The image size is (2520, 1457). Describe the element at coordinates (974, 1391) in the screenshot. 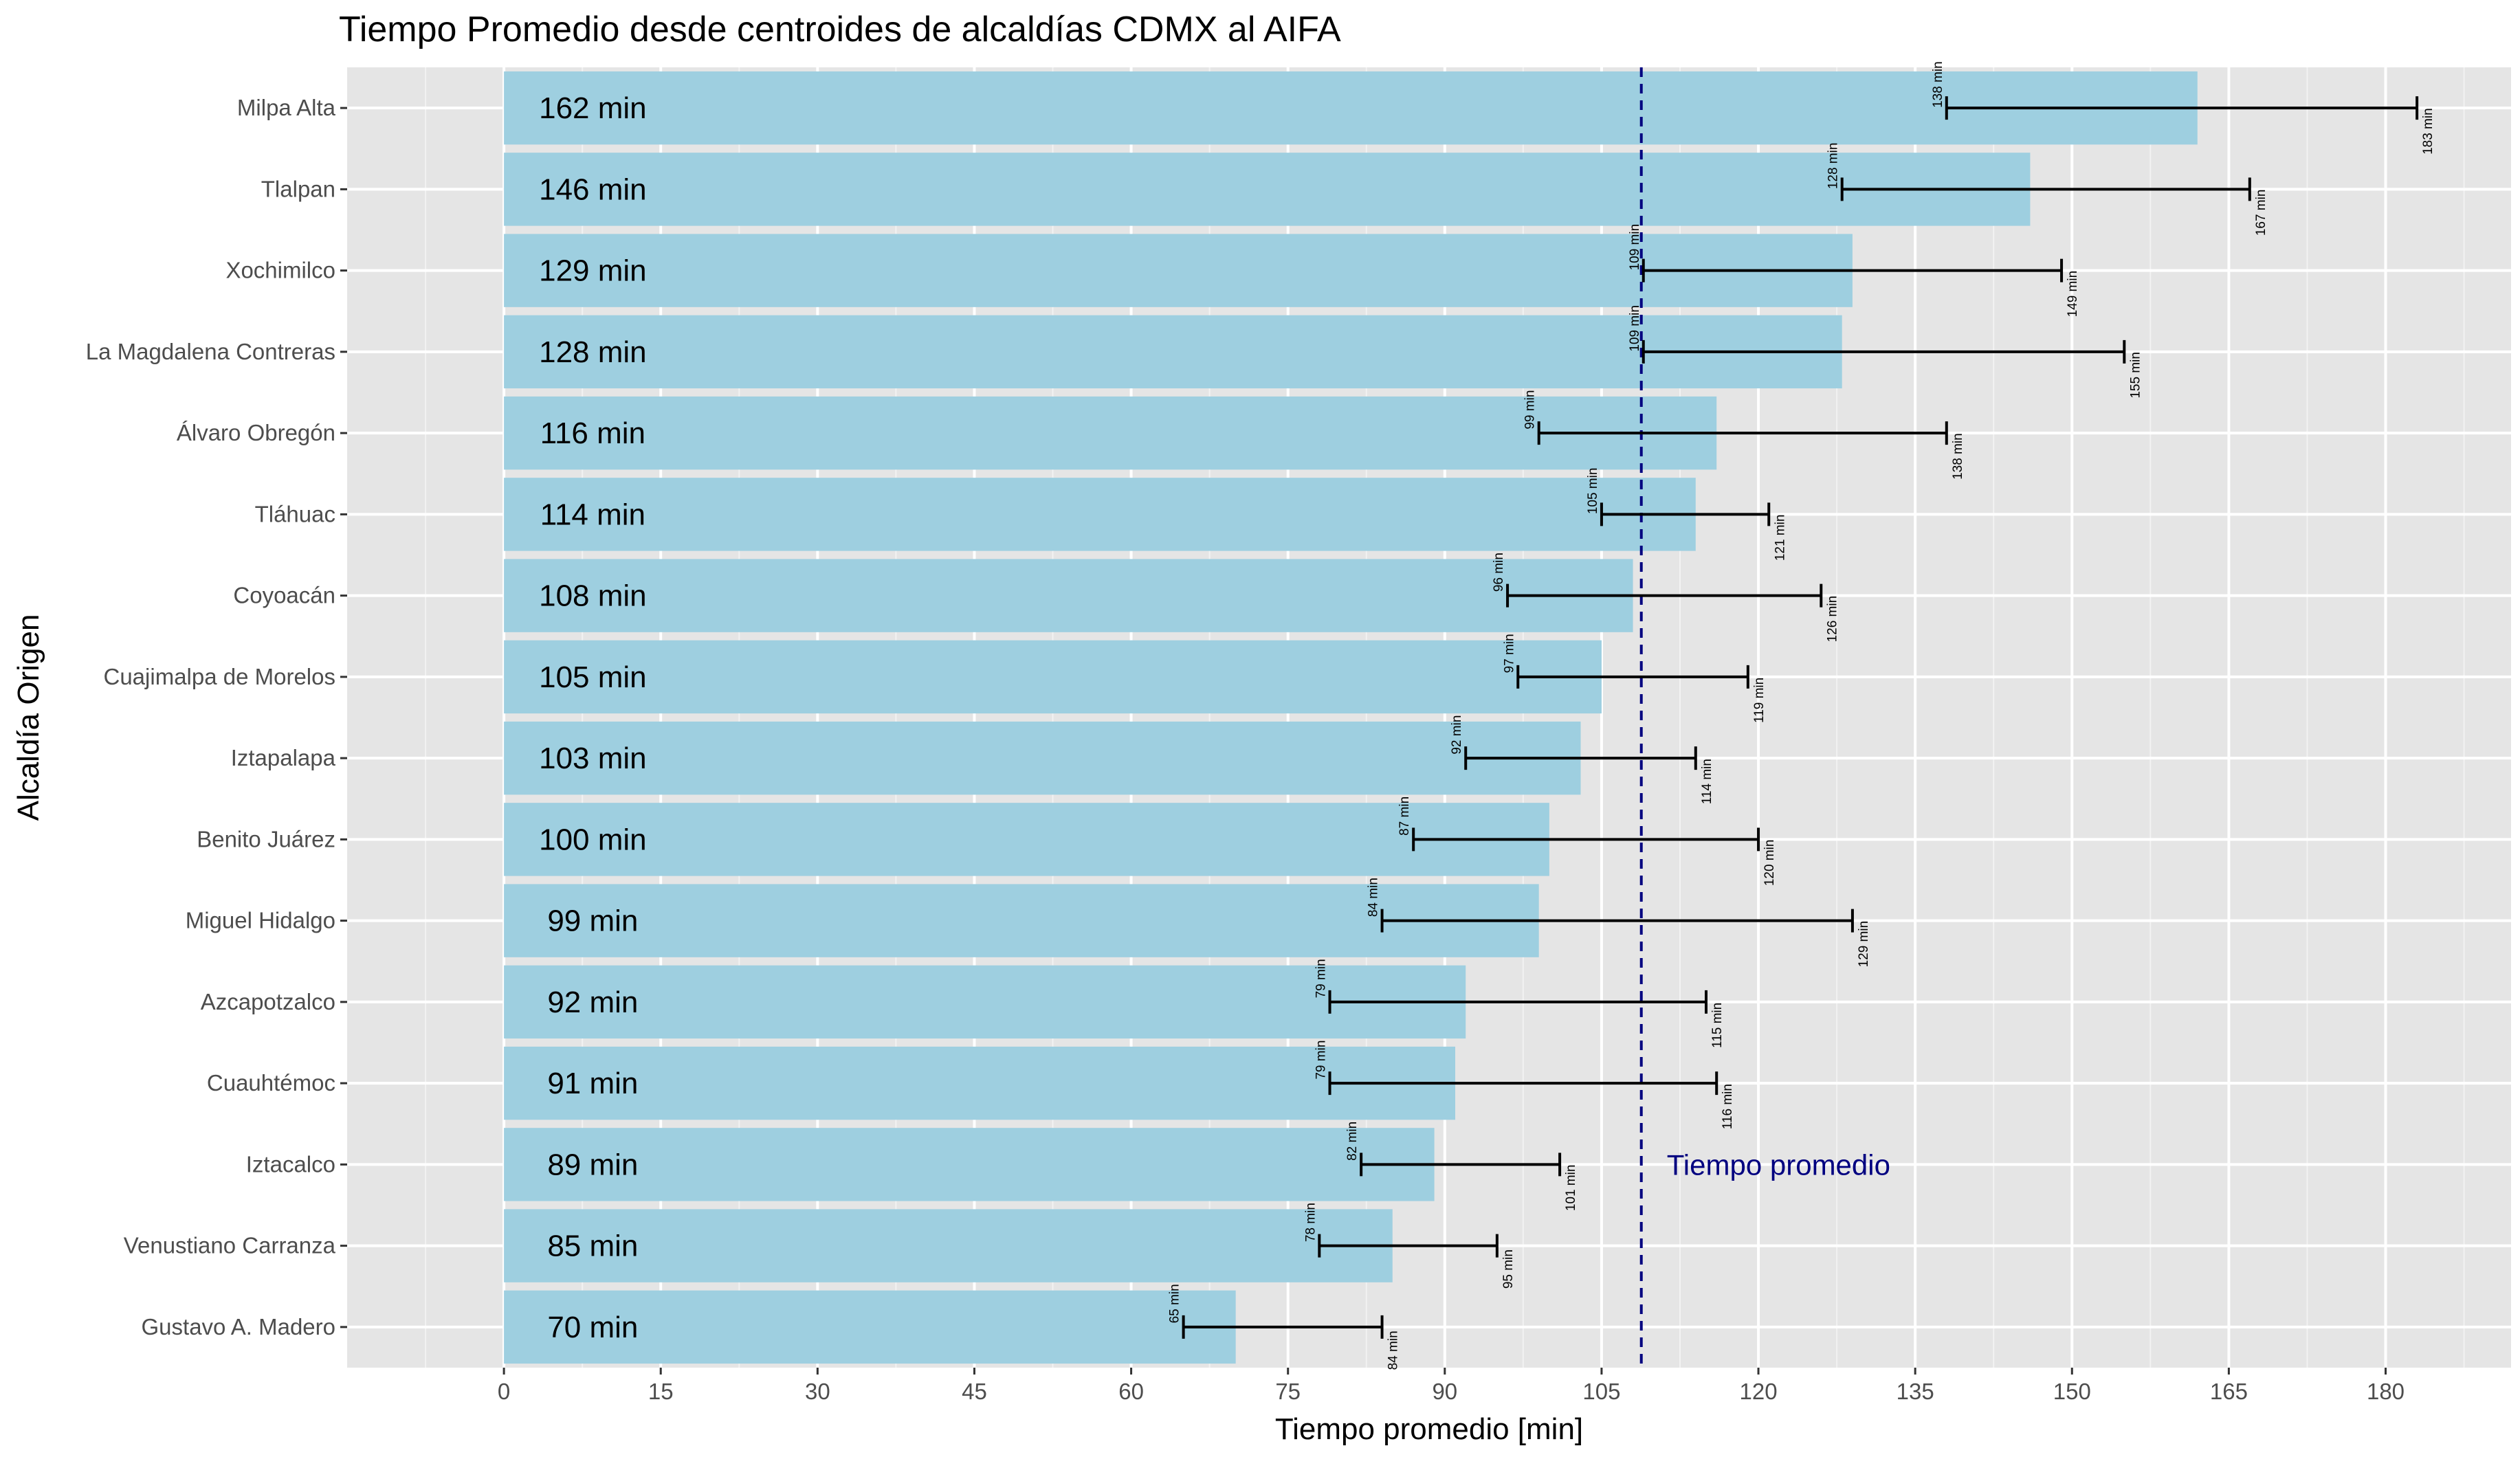

I see `x-tick-label: 45` at that location.